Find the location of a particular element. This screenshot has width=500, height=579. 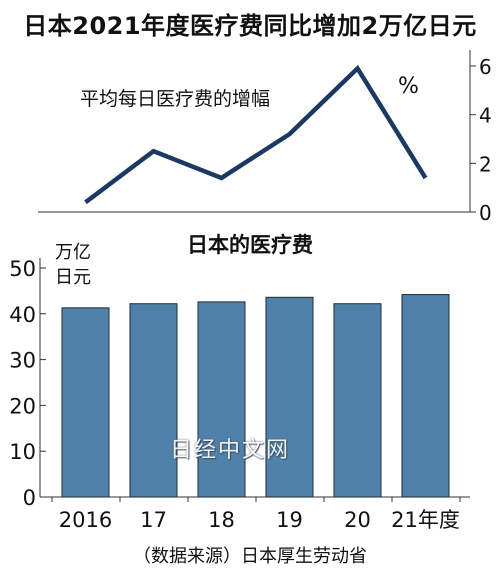

line-series-label: 平均每日医疗费的增幅 is located at coordinates (175, 99).